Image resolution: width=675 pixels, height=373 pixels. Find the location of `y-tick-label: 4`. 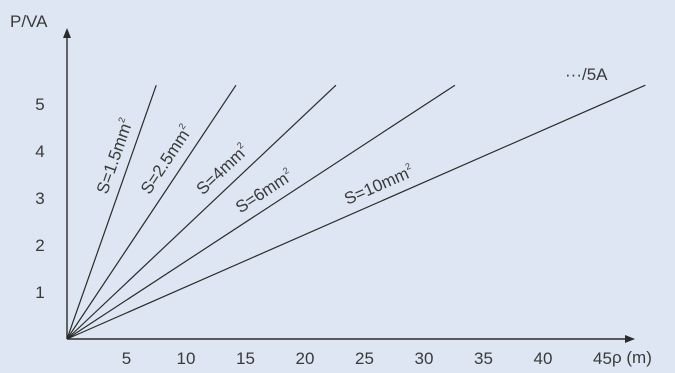

y-tick-label: 4 is located at coordinates (39, 151).